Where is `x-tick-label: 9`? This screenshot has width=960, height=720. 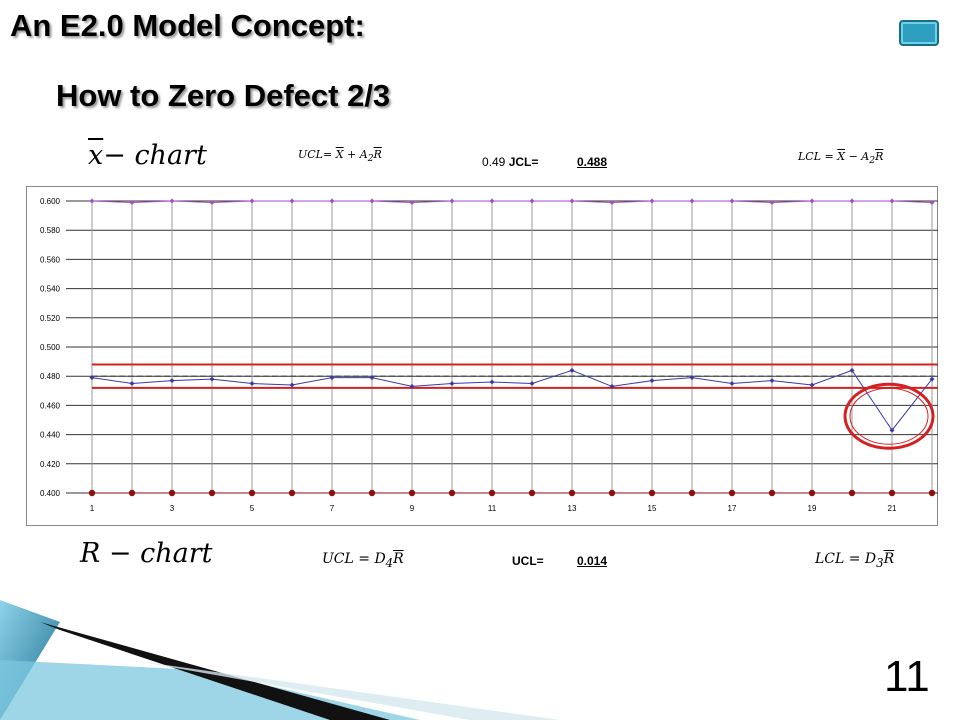
x-tick-label: 9 is located at coordinates (412, 508).